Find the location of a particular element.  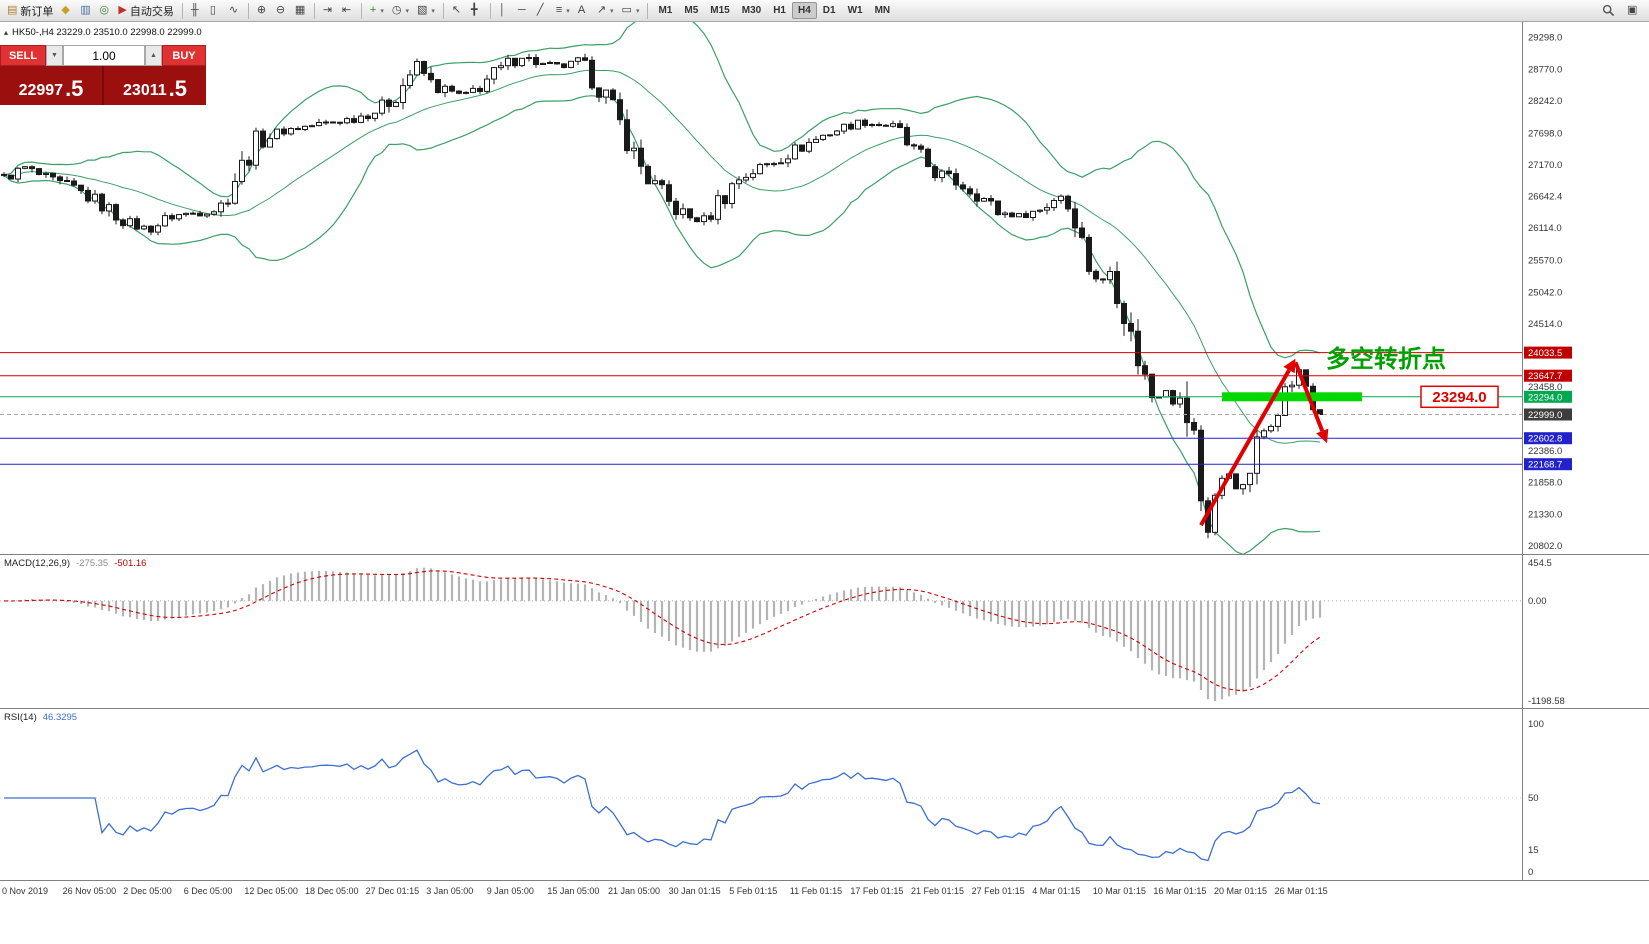

tile-windows-button: ▦ is located at coordinates (300, 10).